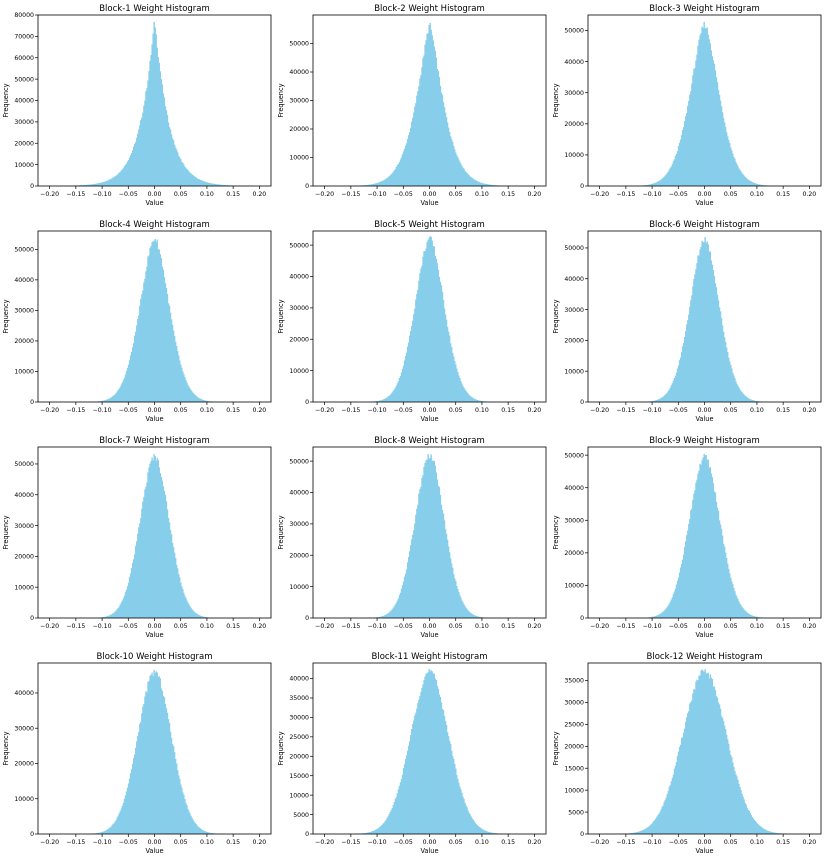 The width and height of the screenshot is (826, 864). What do you see at coordinates (350, 194) in the screenshot?
I see `x-tick-label: −0.15` at bounding box center [350, 194].